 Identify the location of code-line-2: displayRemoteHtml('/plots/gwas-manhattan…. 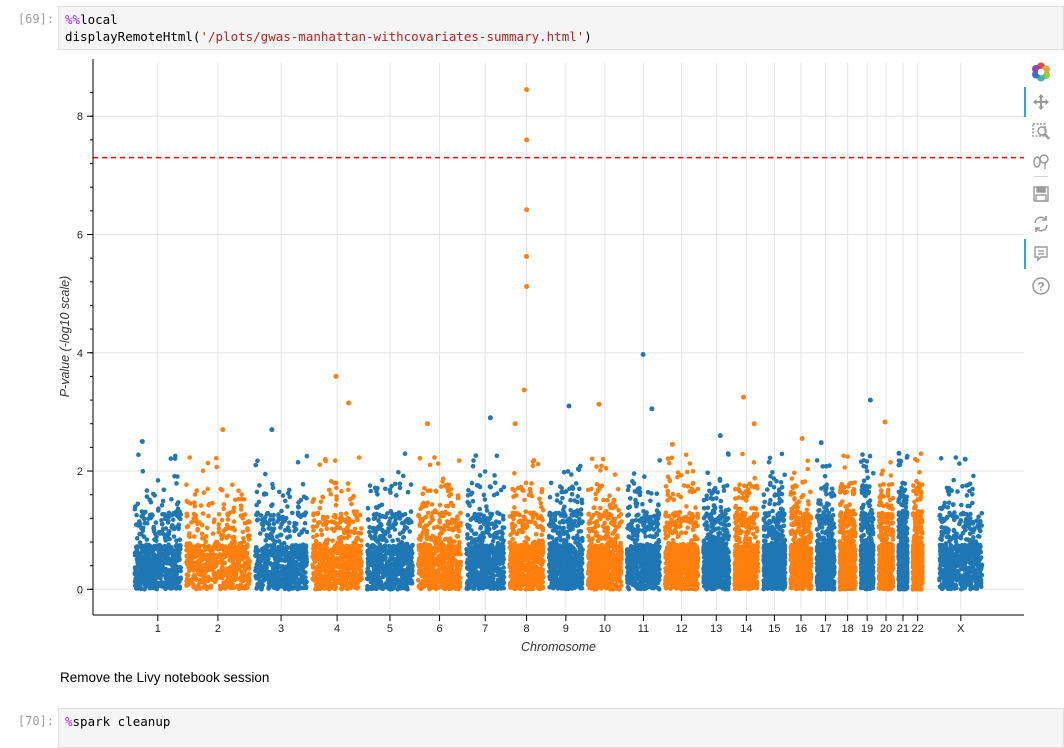
(561, 36).